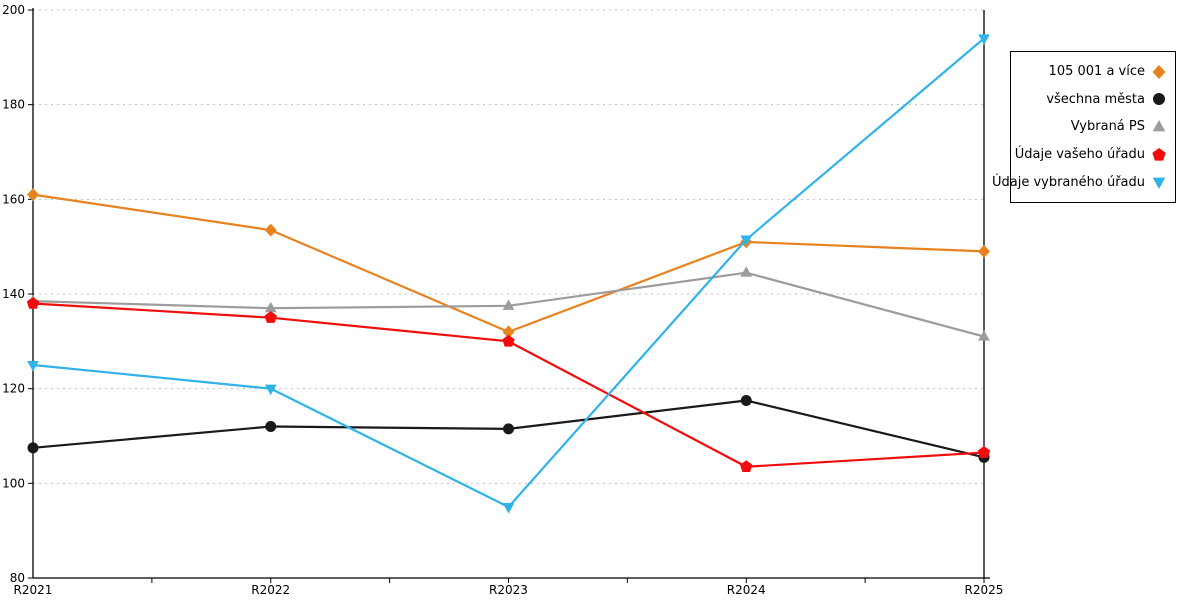  Describe the element at coordinates (13, 10) in the screenshot. I see `y-tick-label: 200` at that location.